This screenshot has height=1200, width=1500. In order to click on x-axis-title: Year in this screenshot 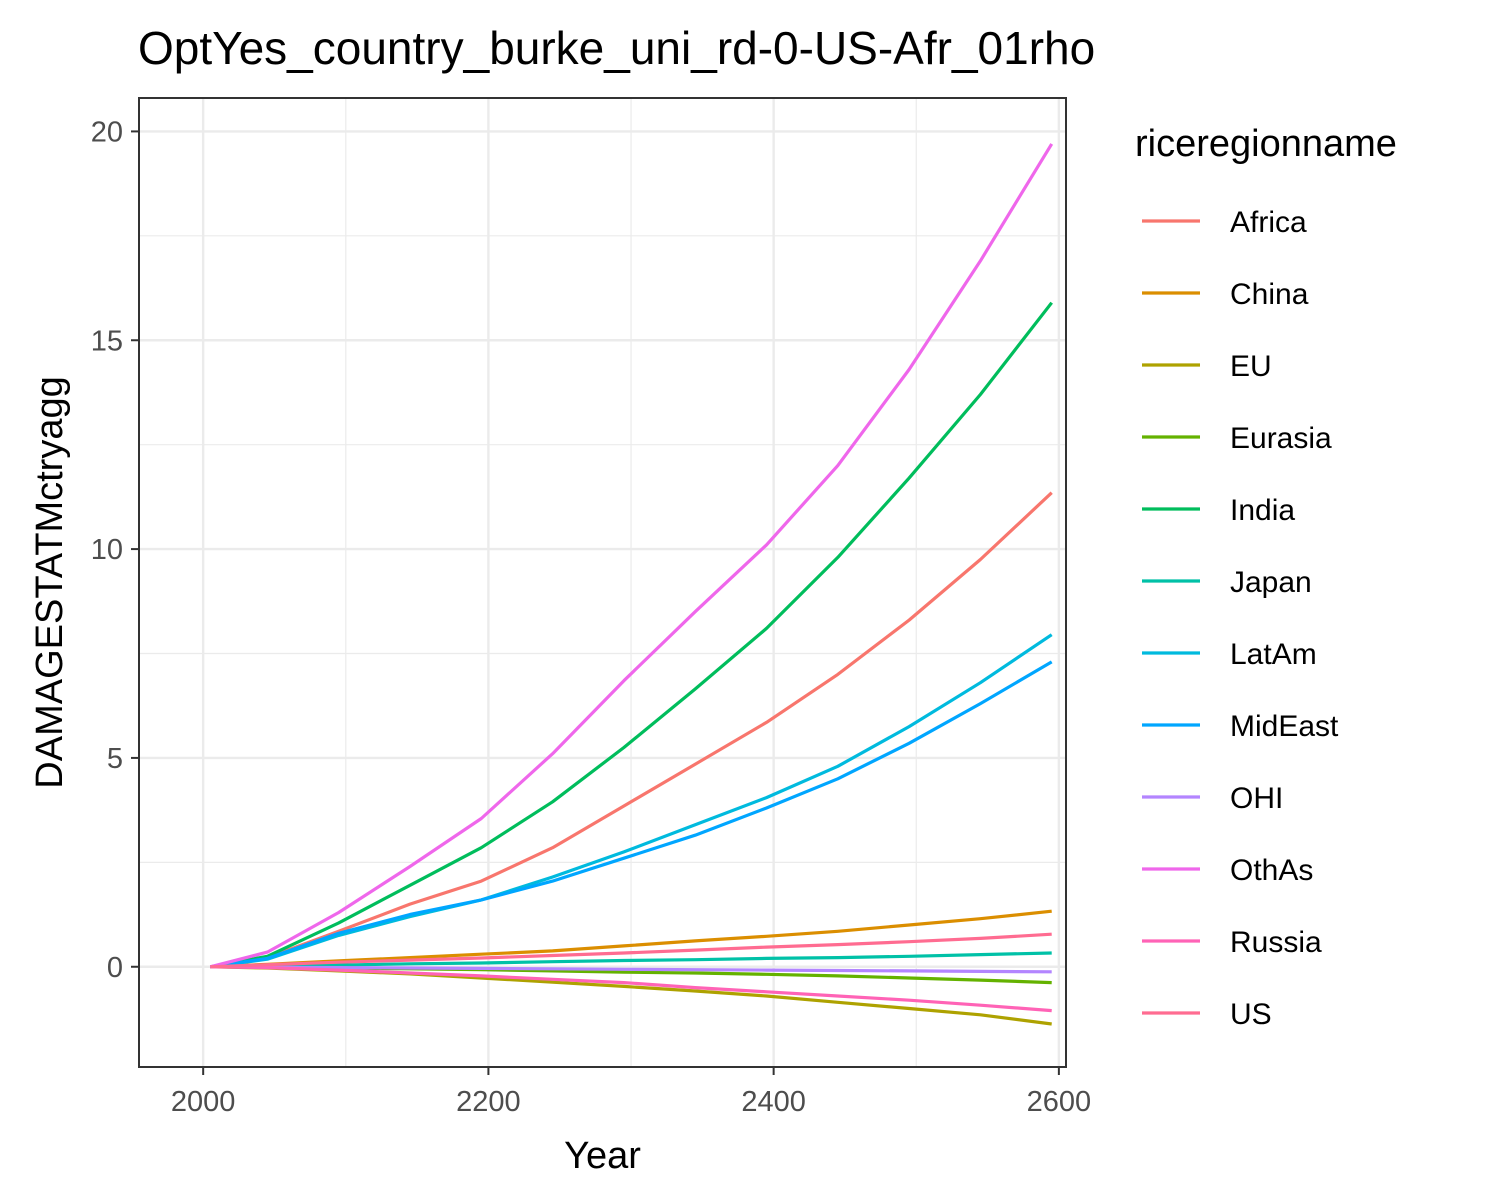, I will do `click(602, 1156)`.